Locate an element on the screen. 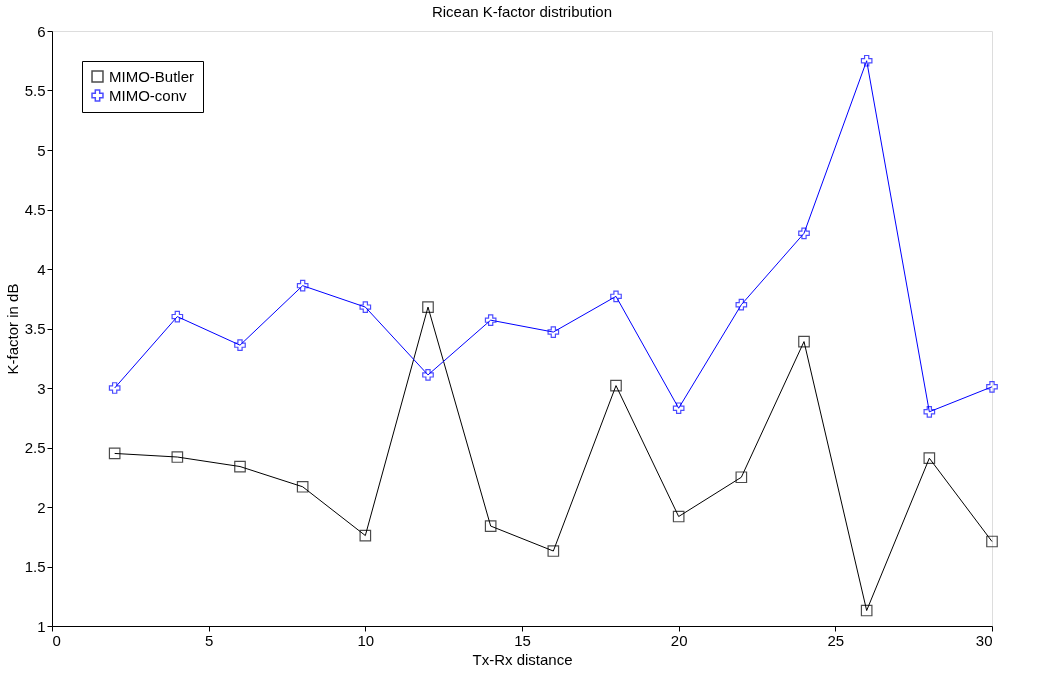 This screenshot has width=1051, height=693. x-tick-label: 30 is located at coordinates (984, 640).